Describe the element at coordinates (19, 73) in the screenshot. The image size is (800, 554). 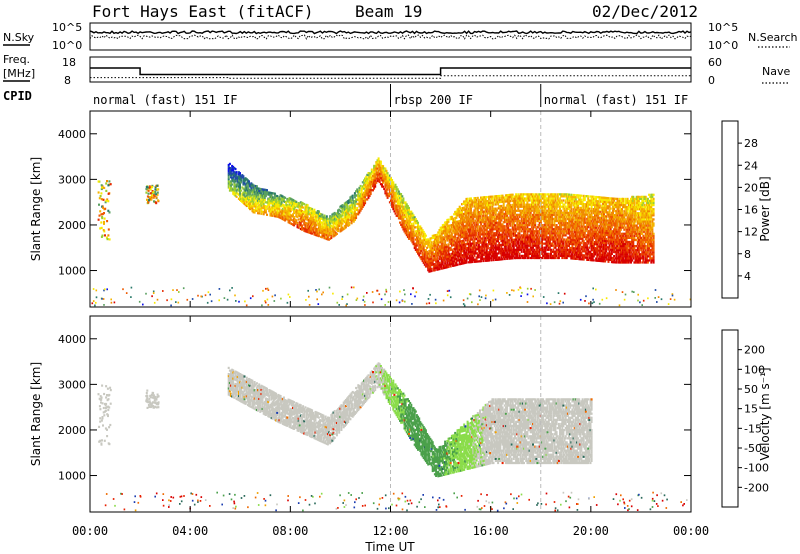
I see `freq-label-line2: [MHz]` at that location.